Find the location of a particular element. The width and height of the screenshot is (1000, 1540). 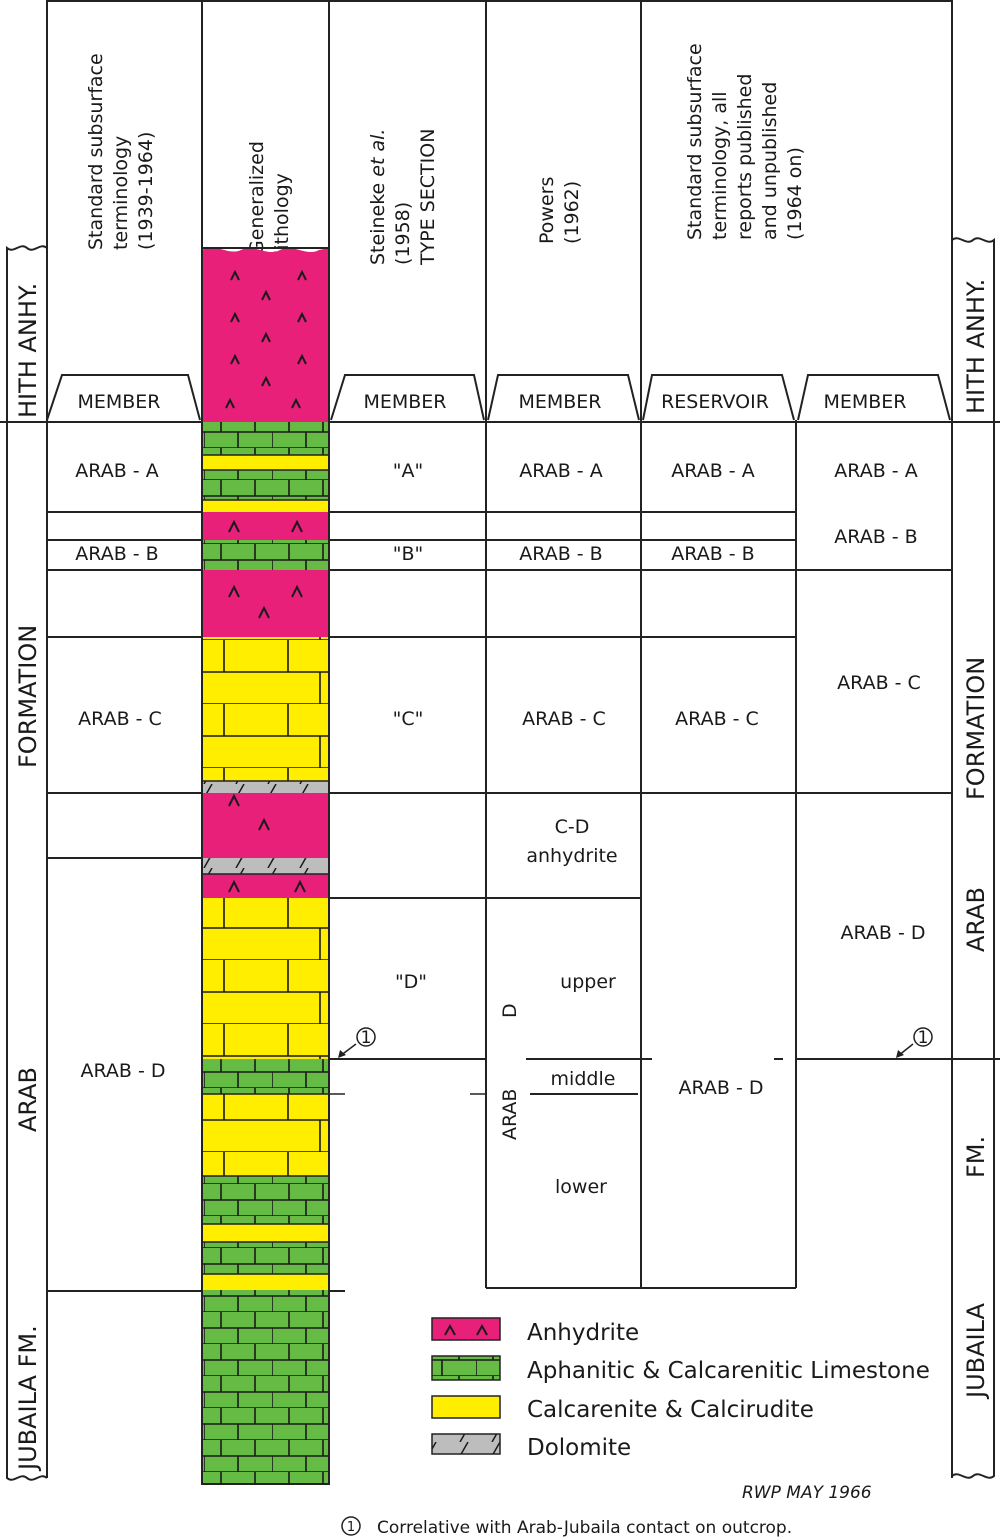

legend-item-dolomite: Dolomite is located at coordinates (531, 1447).